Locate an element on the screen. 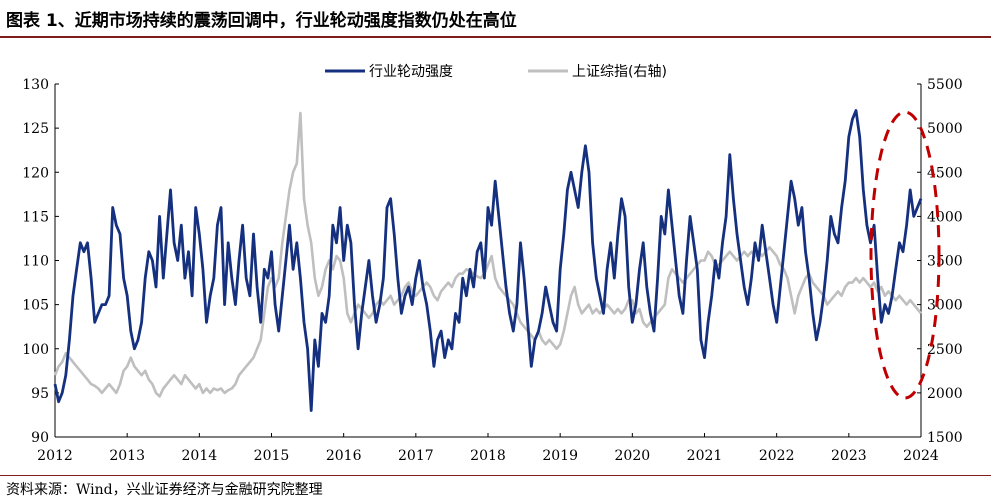 The image size is (991, 500). legend-label: 上证综指(右轴) is located at coordinates (619, 72).